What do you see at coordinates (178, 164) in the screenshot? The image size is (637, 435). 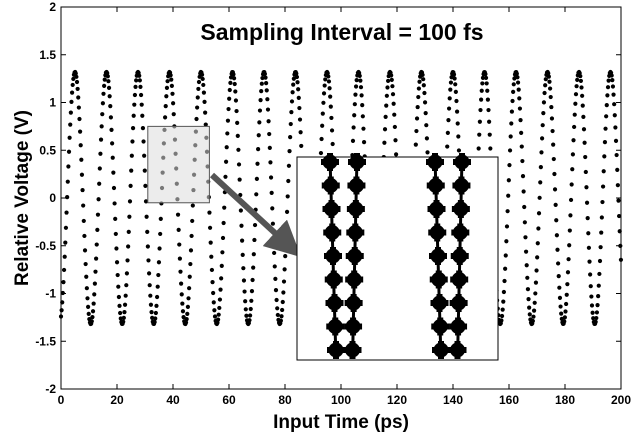 I see `zoom-region` at bounding box center [178, 164].